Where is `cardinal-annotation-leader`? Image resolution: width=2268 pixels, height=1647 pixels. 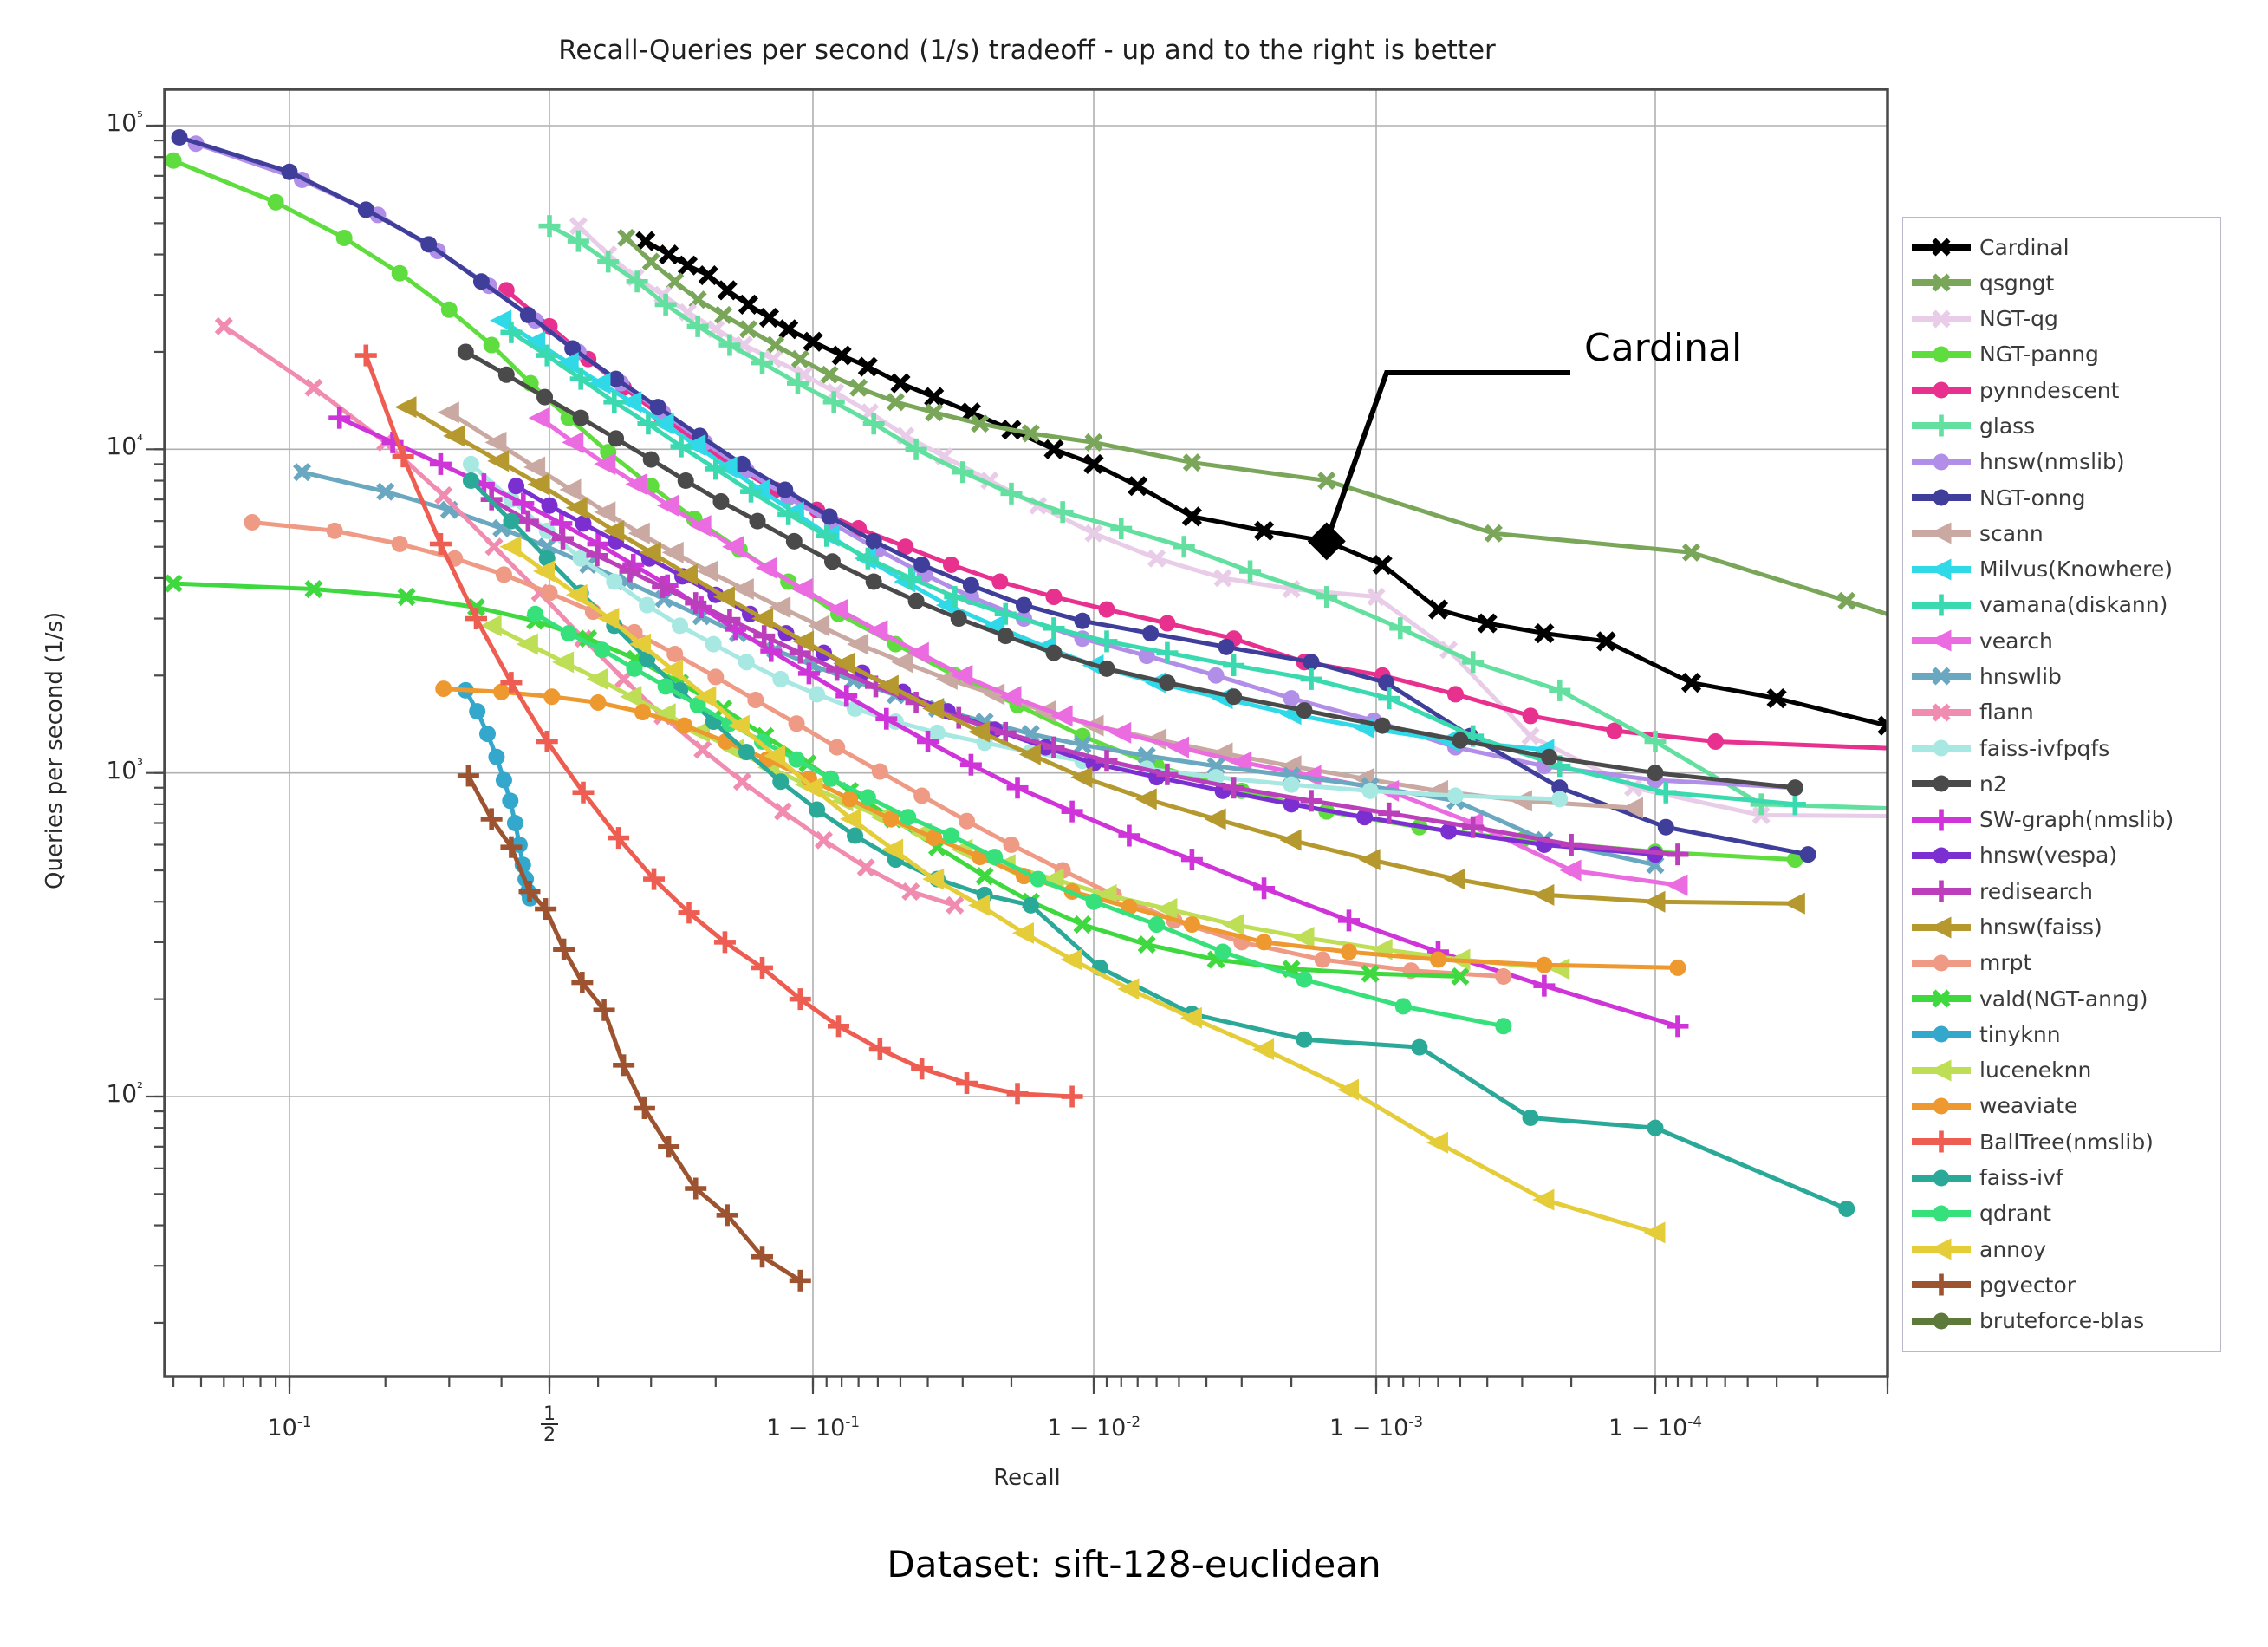 cardinal-annotation-leader is located at coordinates (1438, 465).